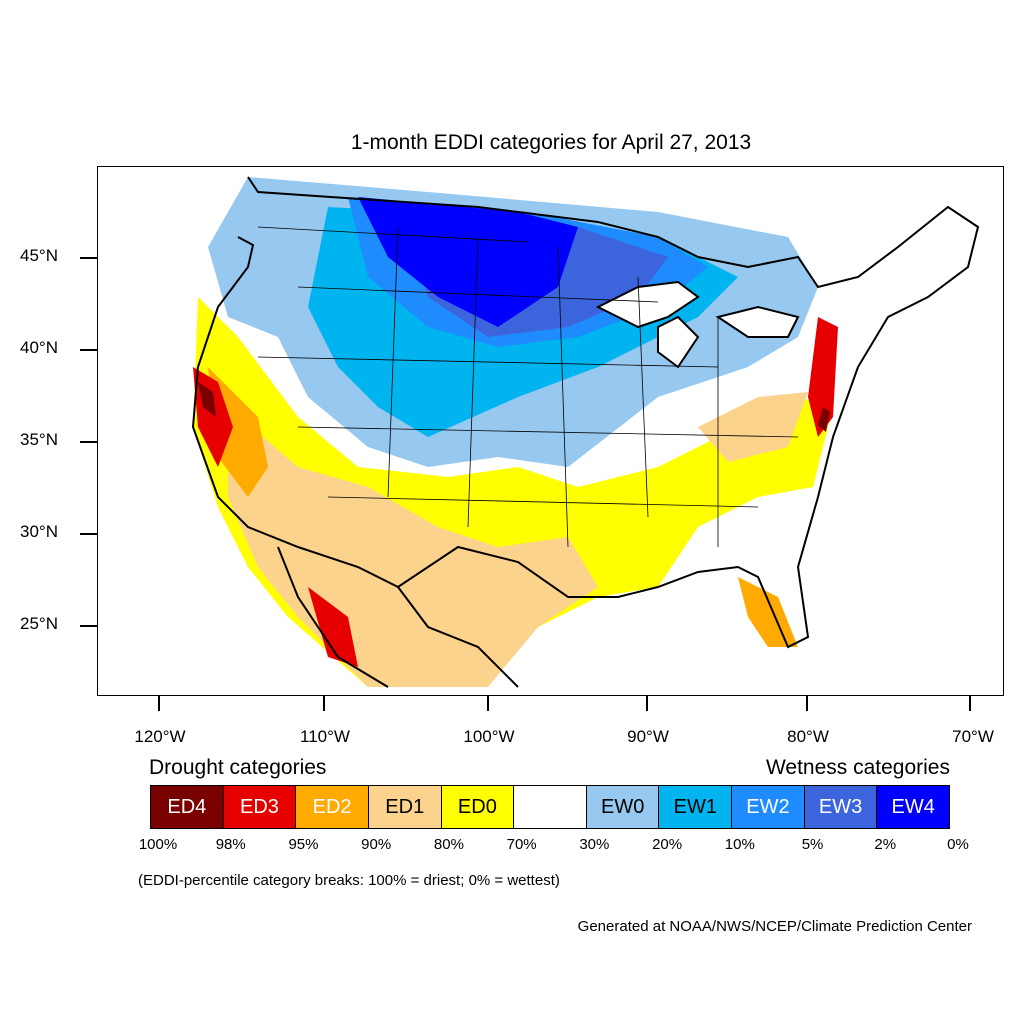  I want to click on mexico-outline, so click(398, 617).